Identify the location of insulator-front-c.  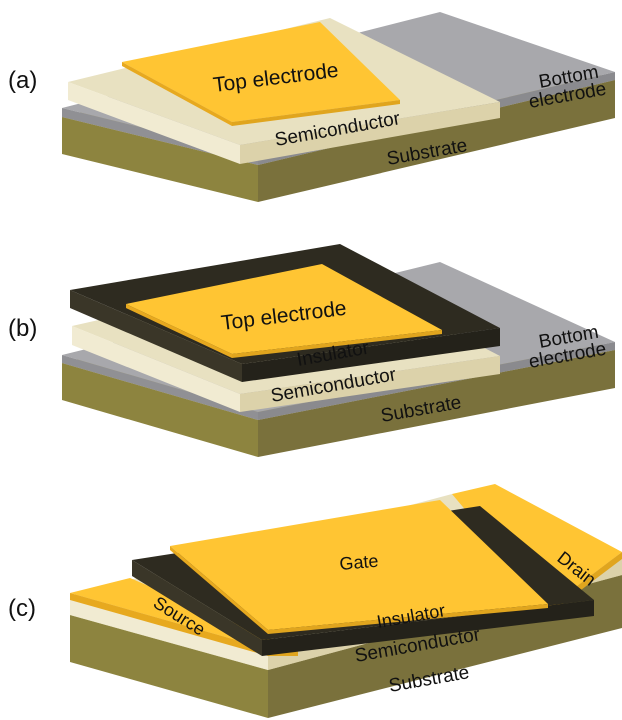
(197, 608).